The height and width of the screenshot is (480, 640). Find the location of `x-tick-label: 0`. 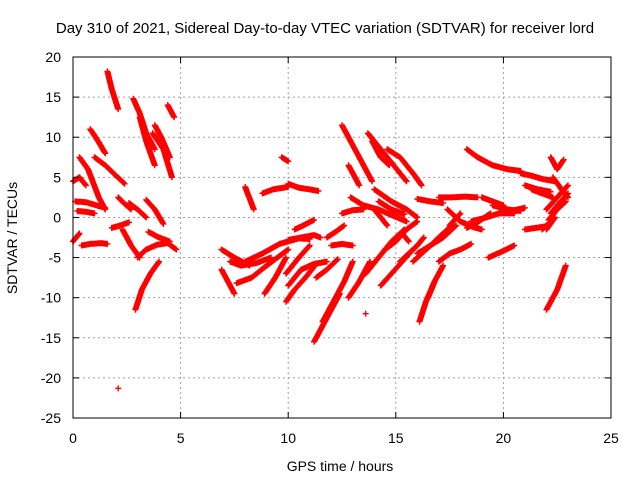

x-tick-label: 0 is located at coordinates (73, 438).